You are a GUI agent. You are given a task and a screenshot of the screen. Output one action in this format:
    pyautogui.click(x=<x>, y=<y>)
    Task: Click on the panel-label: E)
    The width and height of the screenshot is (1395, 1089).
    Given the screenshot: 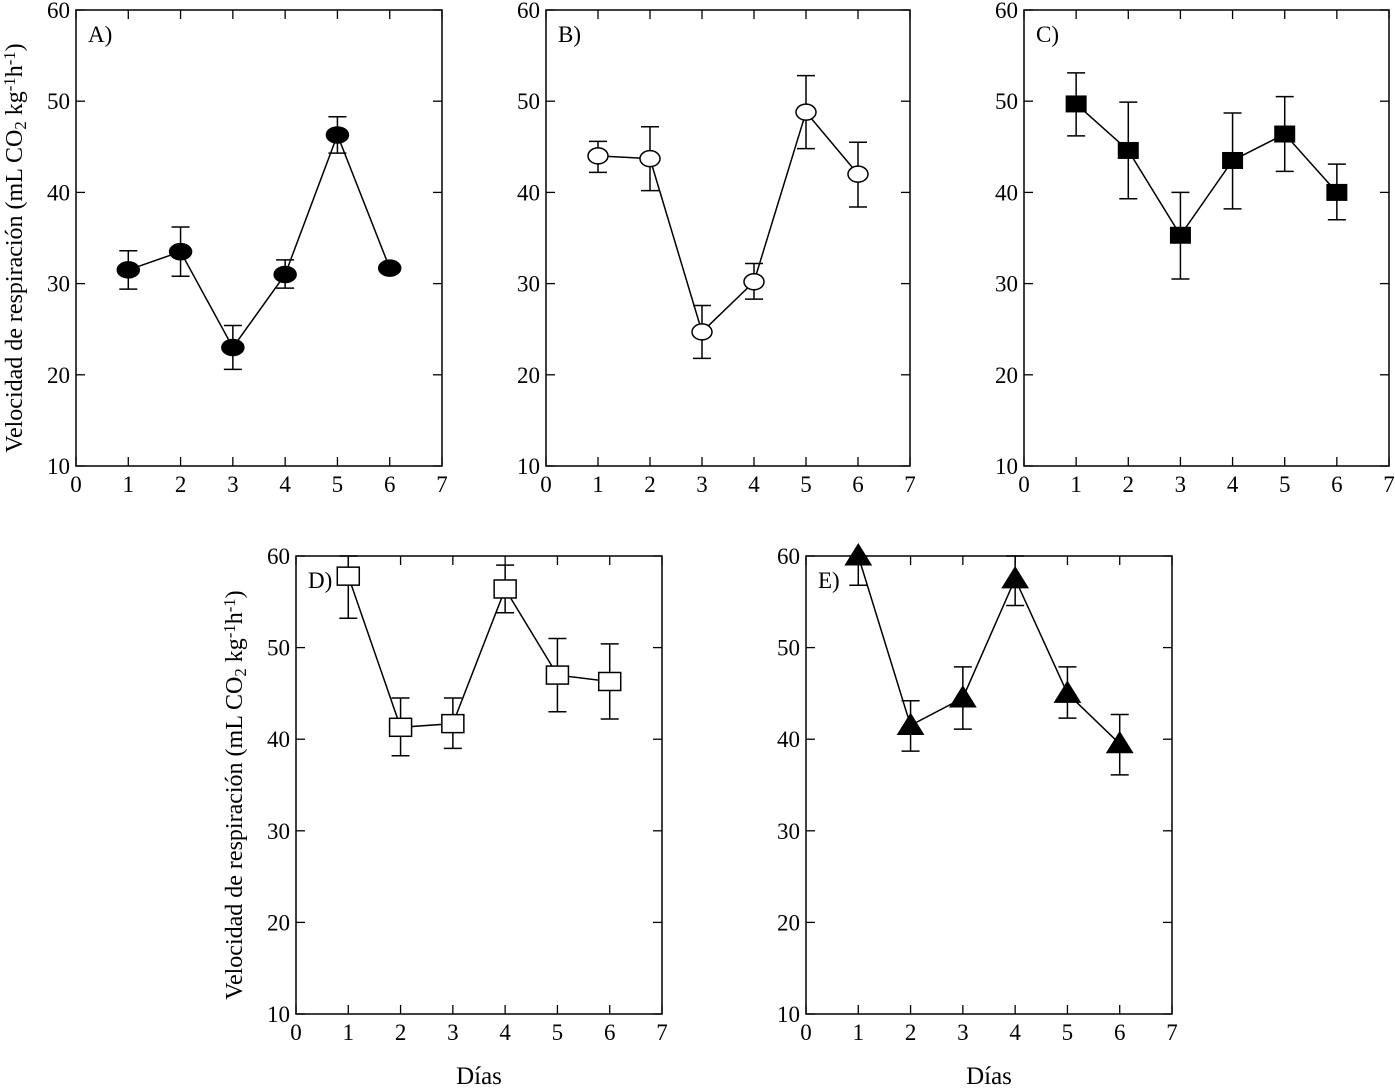 What is the action you would take?
    pyautogui.click(x=829, y=580)
    